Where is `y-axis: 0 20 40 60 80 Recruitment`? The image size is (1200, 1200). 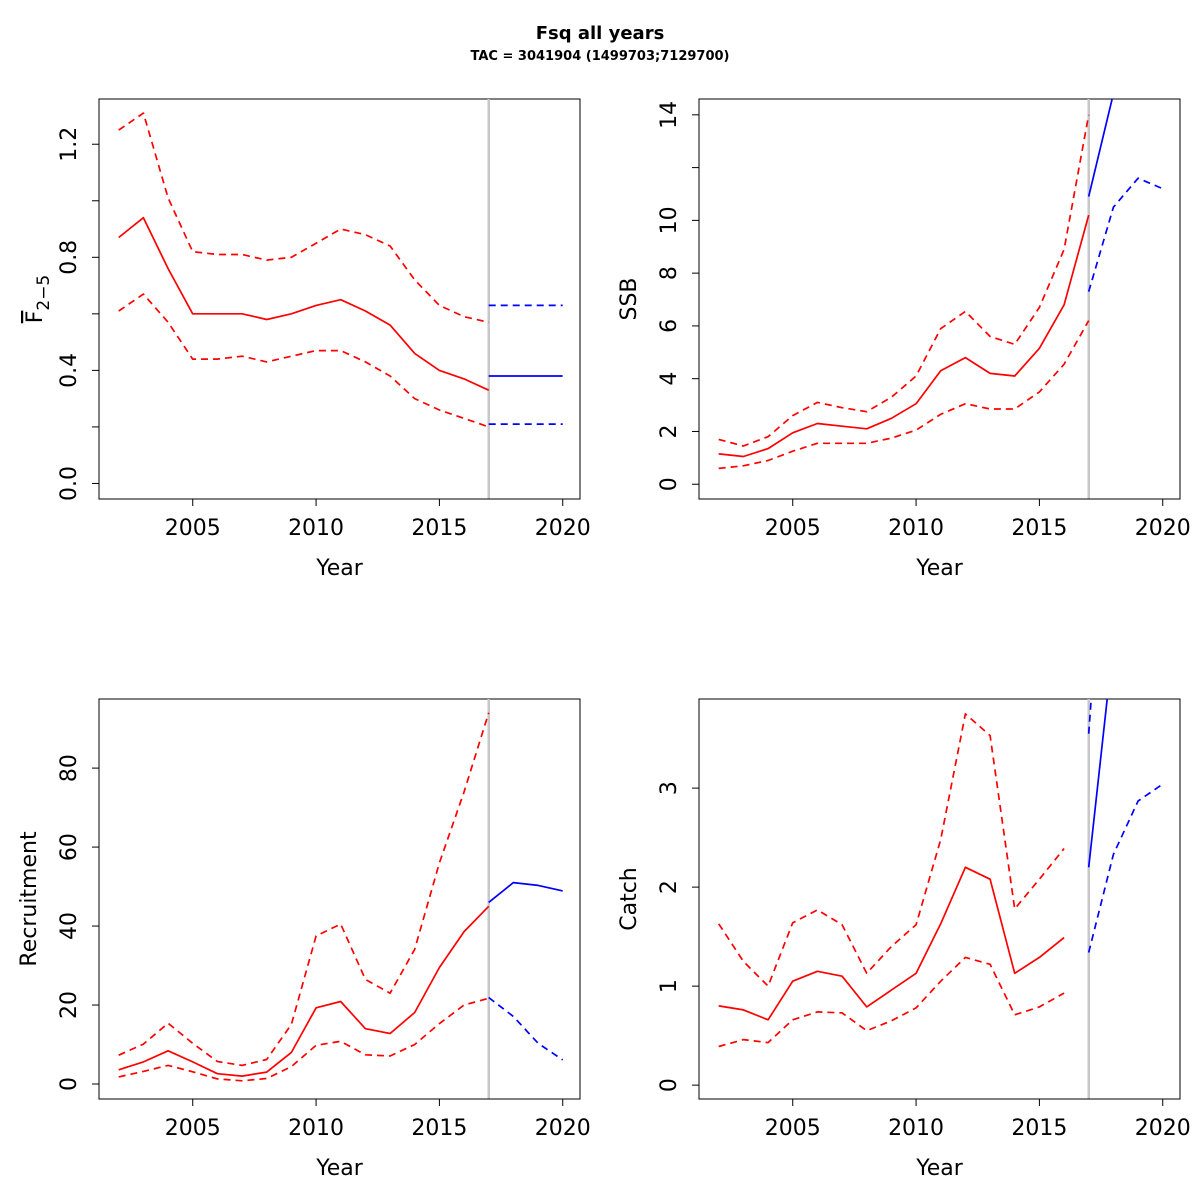
y-axis: 0 20 40 60 80 Recruitment is located at coordinates (58, 922).